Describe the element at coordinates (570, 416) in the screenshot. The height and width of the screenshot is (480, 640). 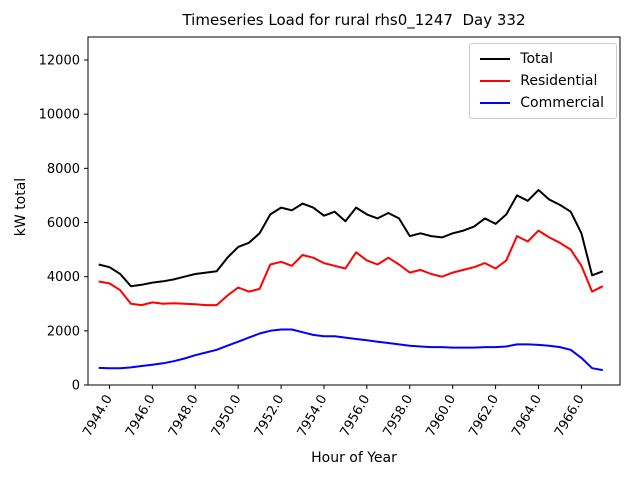
I see `x-tick-label: 7966.0` at that location.